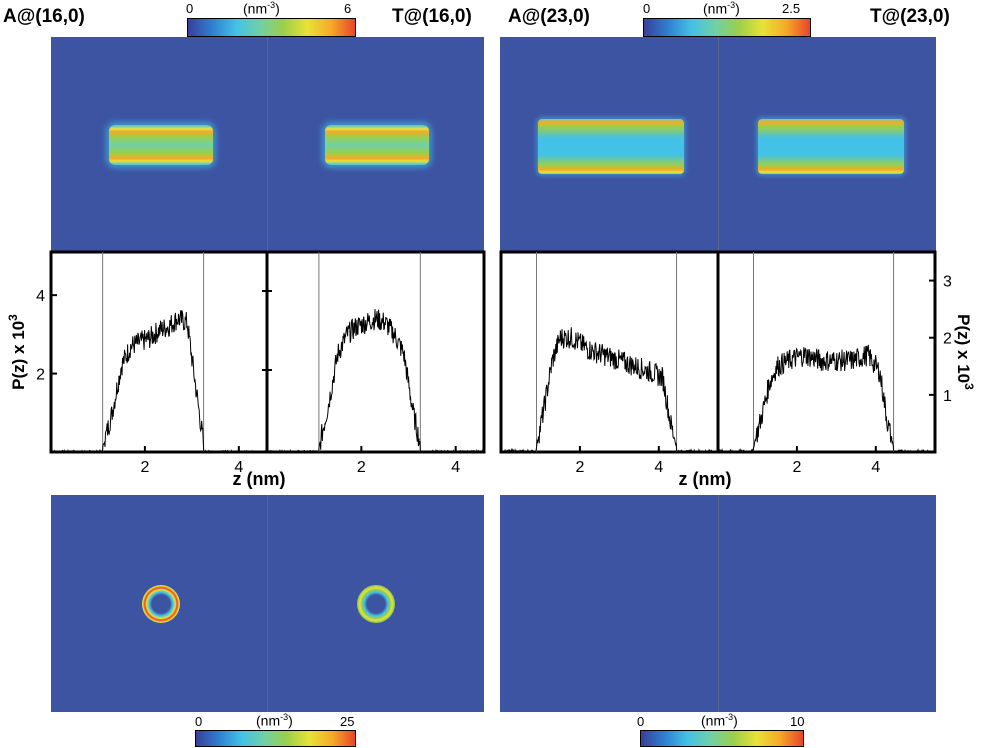 The width and height of the screenshot is (981, 748). I want to click on colorbar-max-label: 2.5, so click(791, 8).